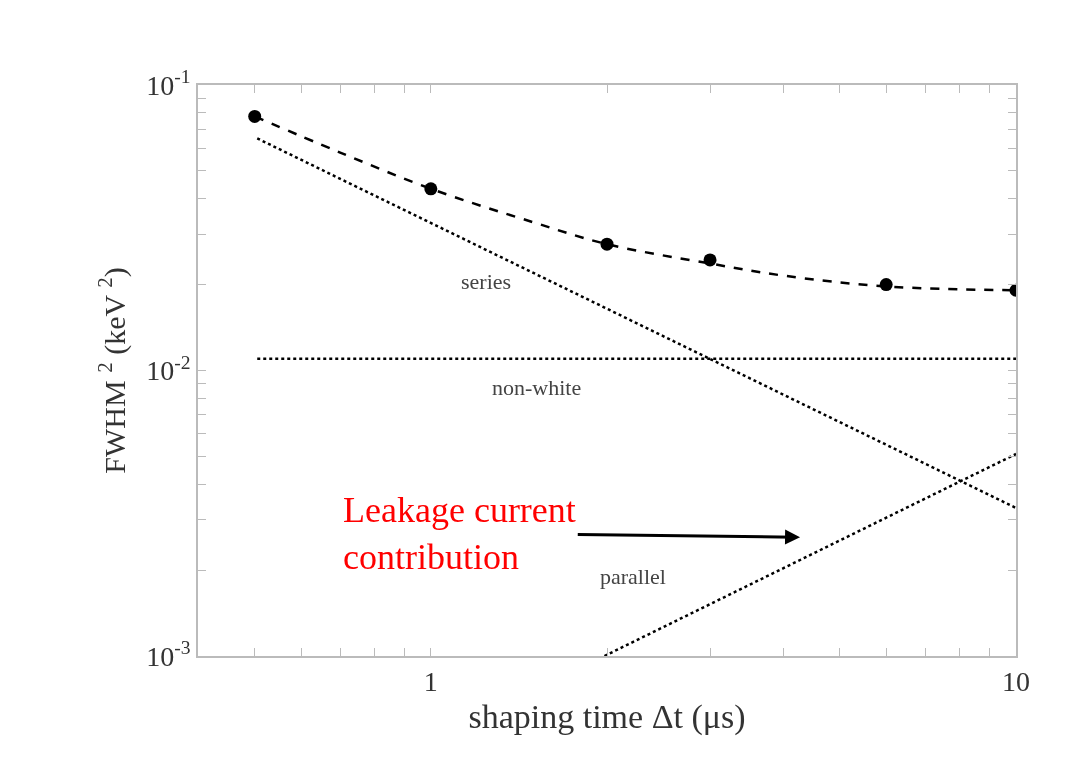  What do you see at coordinates (459, 533) in the screenshot?
I see `annotation: Leakage current contribution` at bounding box center [459, 533].